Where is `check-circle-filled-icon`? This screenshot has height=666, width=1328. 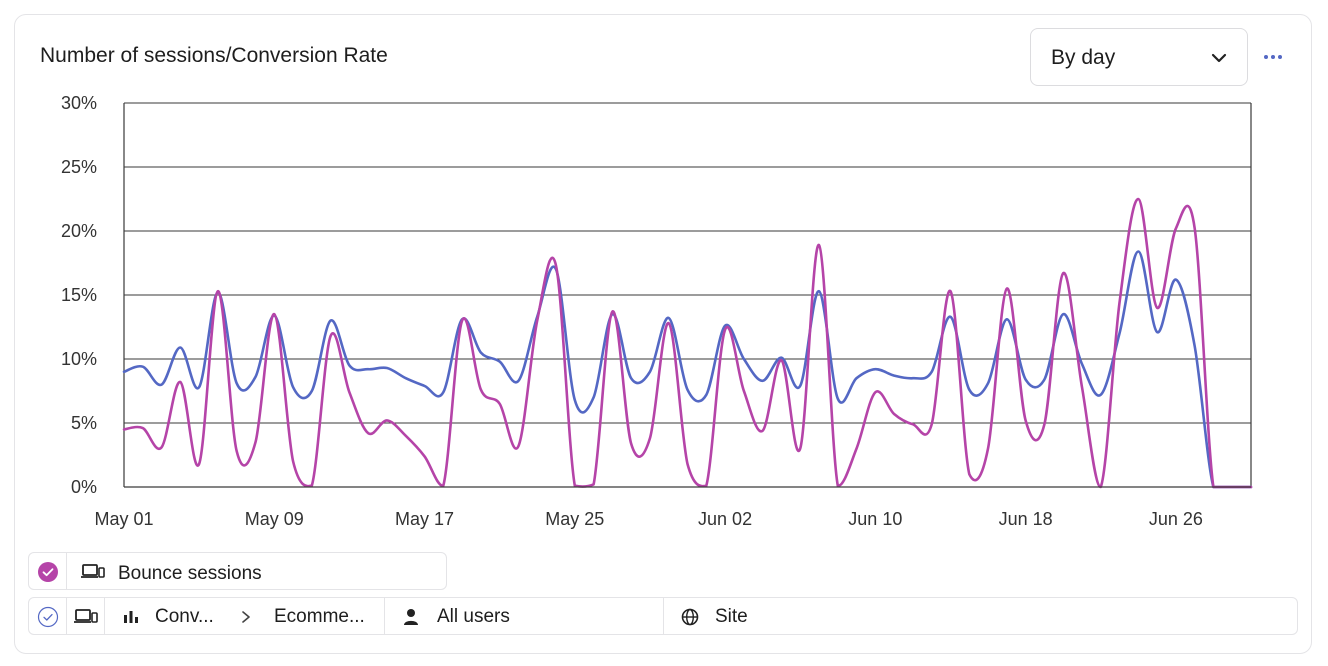 check-circle-filled-icon is located at coordinates (48, 572).